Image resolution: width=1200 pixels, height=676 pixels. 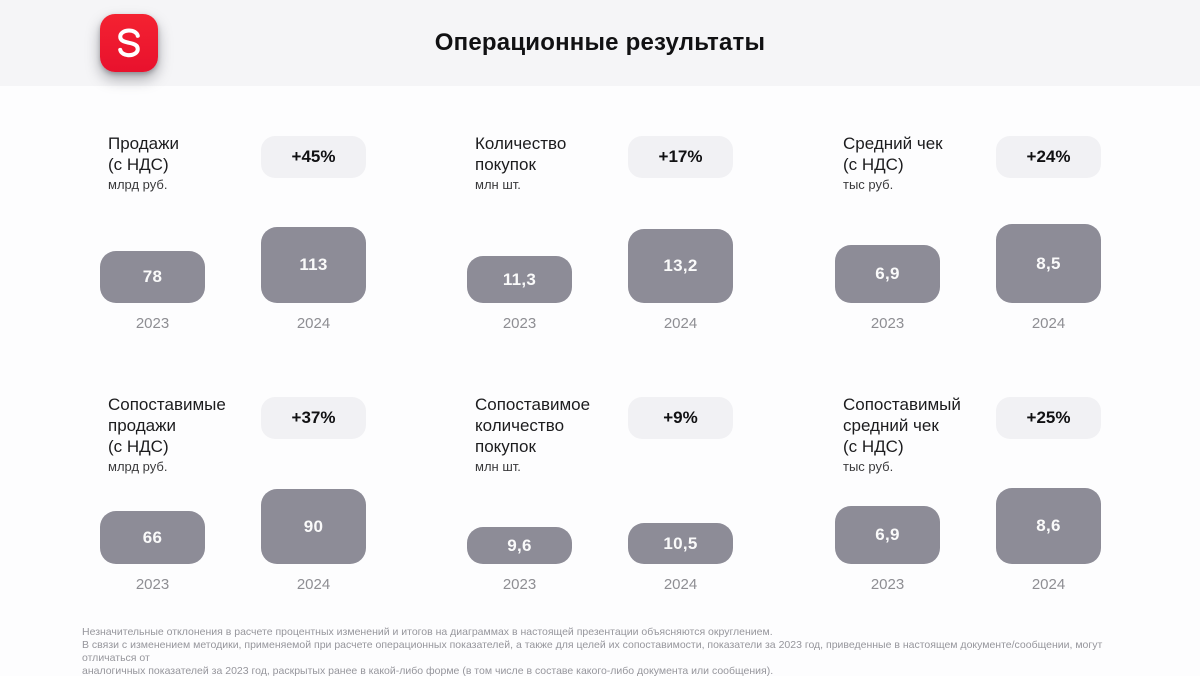 I want to click on bar-chart: 6,9 2023 8,5 2024, so click(x=968, y=233).